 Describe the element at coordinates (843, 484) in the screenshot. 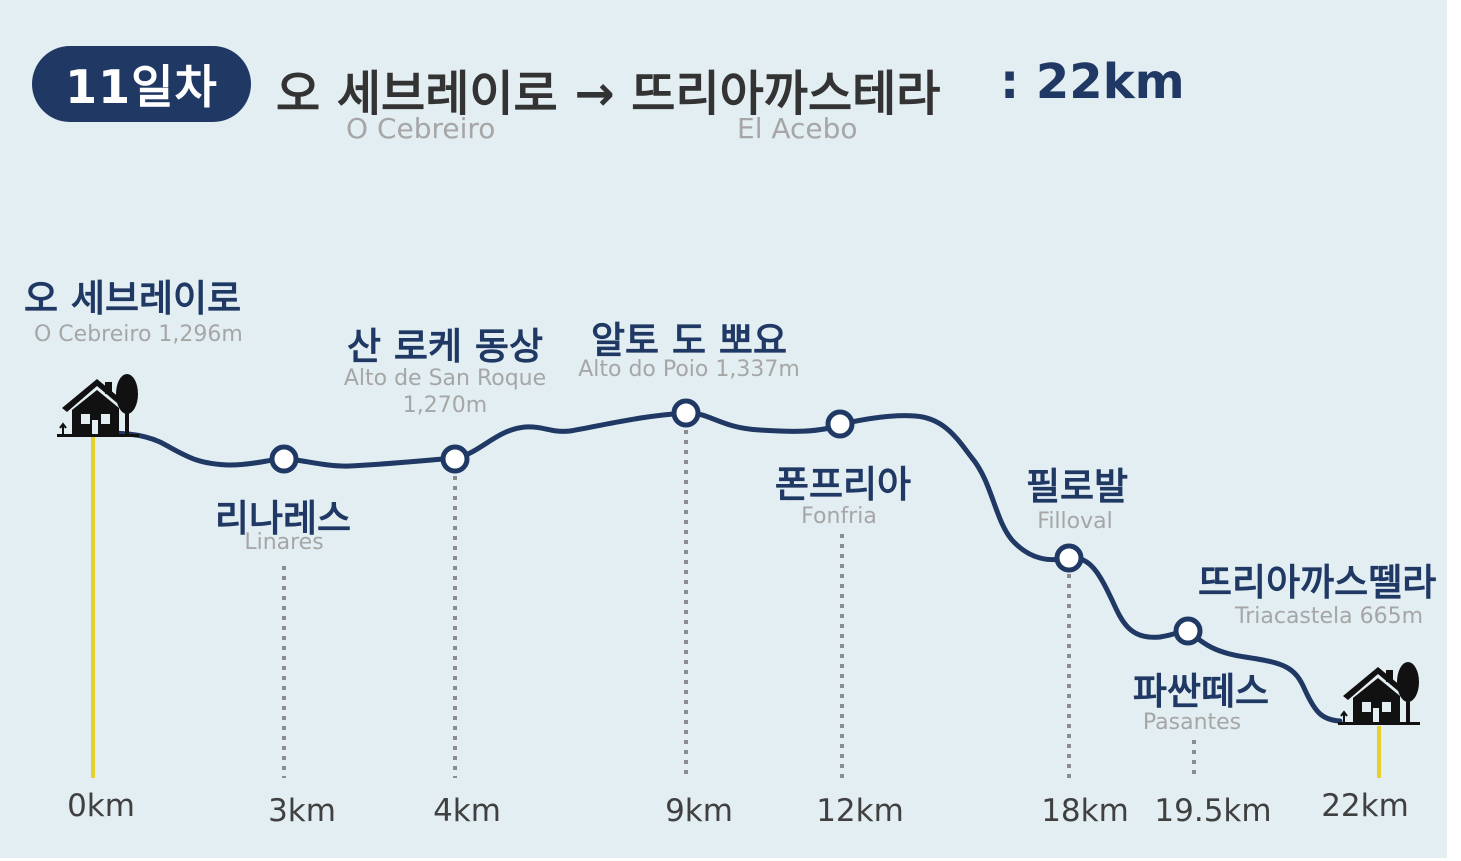

I see `stop-4-name-ko: 폰프리아` at that location.